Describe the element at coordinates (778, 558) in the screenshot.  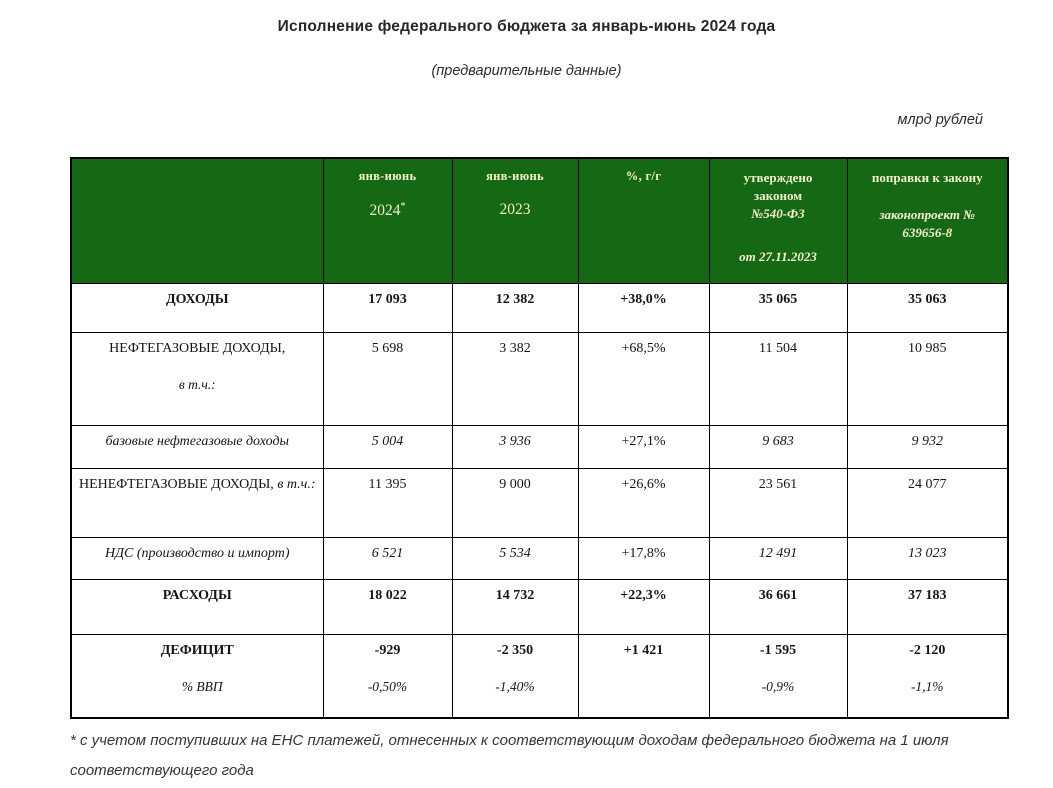
I see `cell-law: 12 491` at that location.